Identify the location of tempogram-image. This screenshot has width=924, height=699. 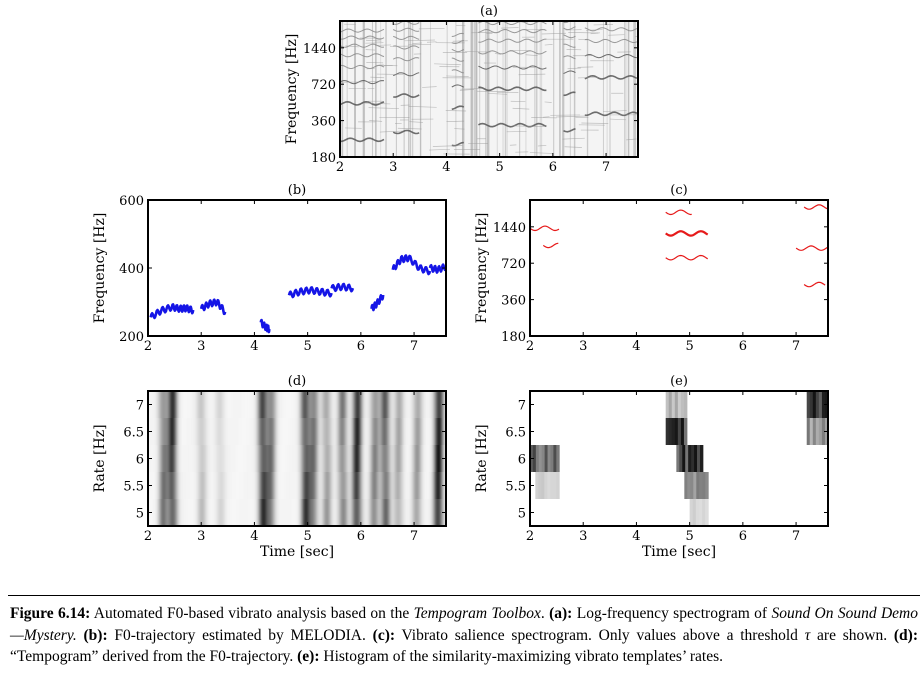
(297, 458).